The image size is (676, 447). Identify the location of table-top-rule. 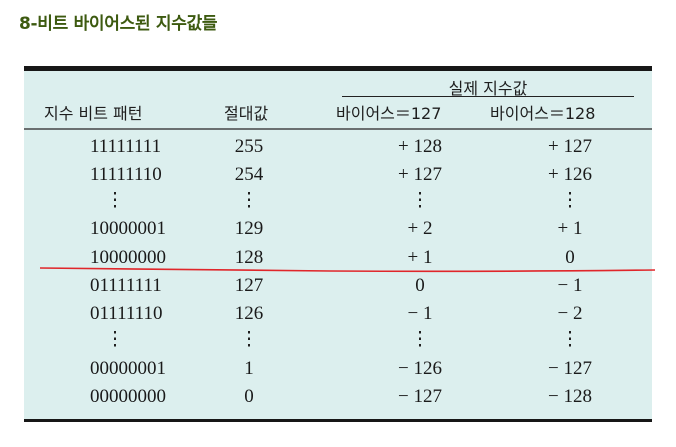
(338, 68).